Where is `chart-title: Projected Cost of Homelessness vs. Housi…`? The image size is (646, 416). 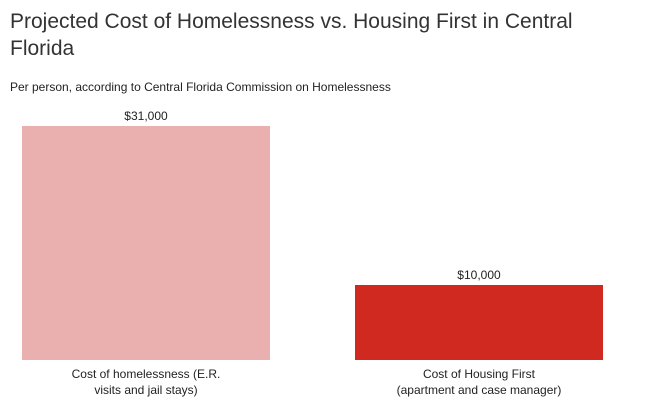 chart-title: Projected Cost of Homelessness vs. Housi… is located at coordinates (291, 35).